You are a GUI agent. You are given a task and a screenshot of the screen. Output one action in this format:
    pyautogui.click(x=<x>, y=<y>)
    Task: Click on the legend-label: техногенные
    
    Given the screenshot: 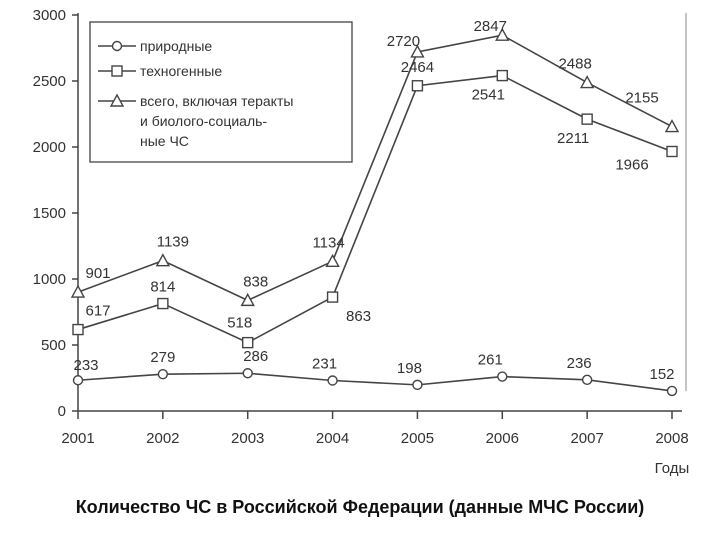 What is the action you would take?
    pyautogui.click(x=181, y=71)
    